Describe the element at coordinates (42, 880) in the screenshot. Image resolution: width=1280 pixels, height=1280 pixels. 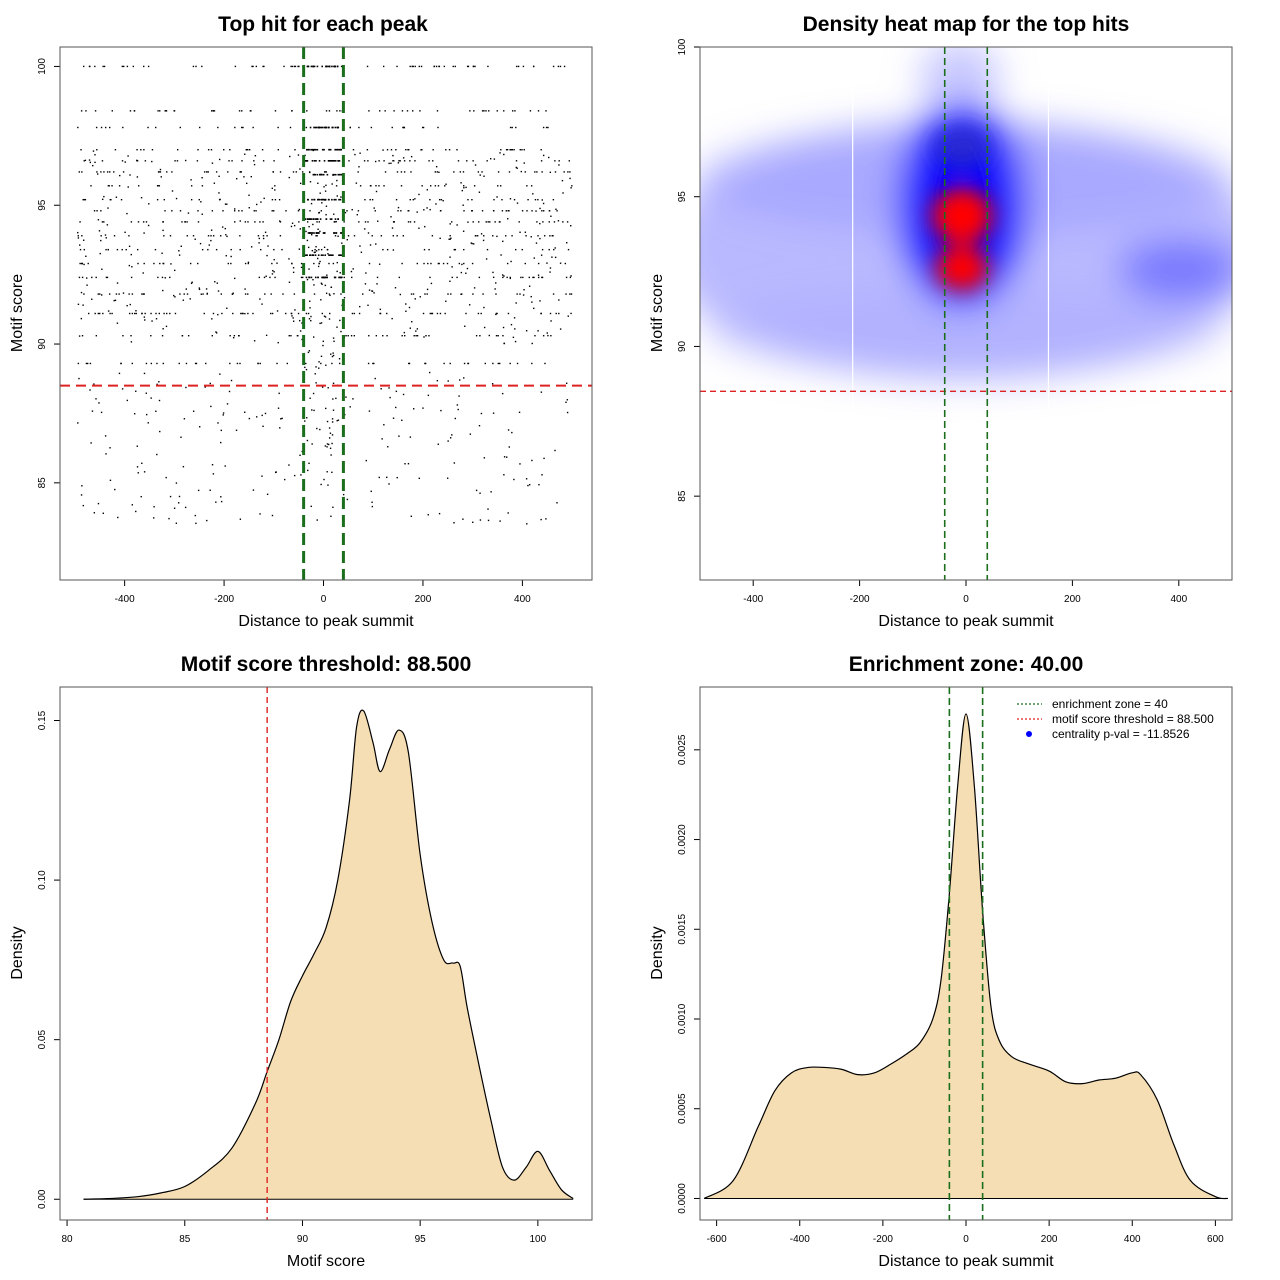
I see `y-tick-label: 0.10` at that location.